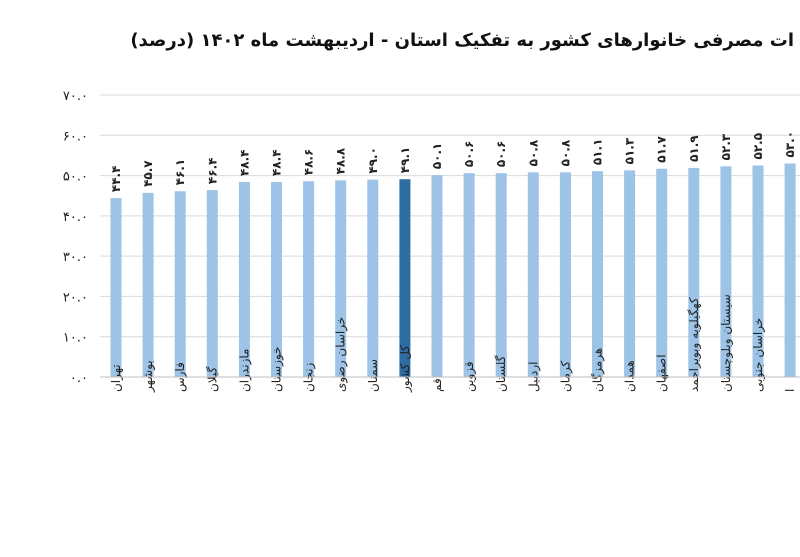  Describe the element at coordinates (180, 172) in the screenshot. I see `data-label: ۴۶.۱` at that location.